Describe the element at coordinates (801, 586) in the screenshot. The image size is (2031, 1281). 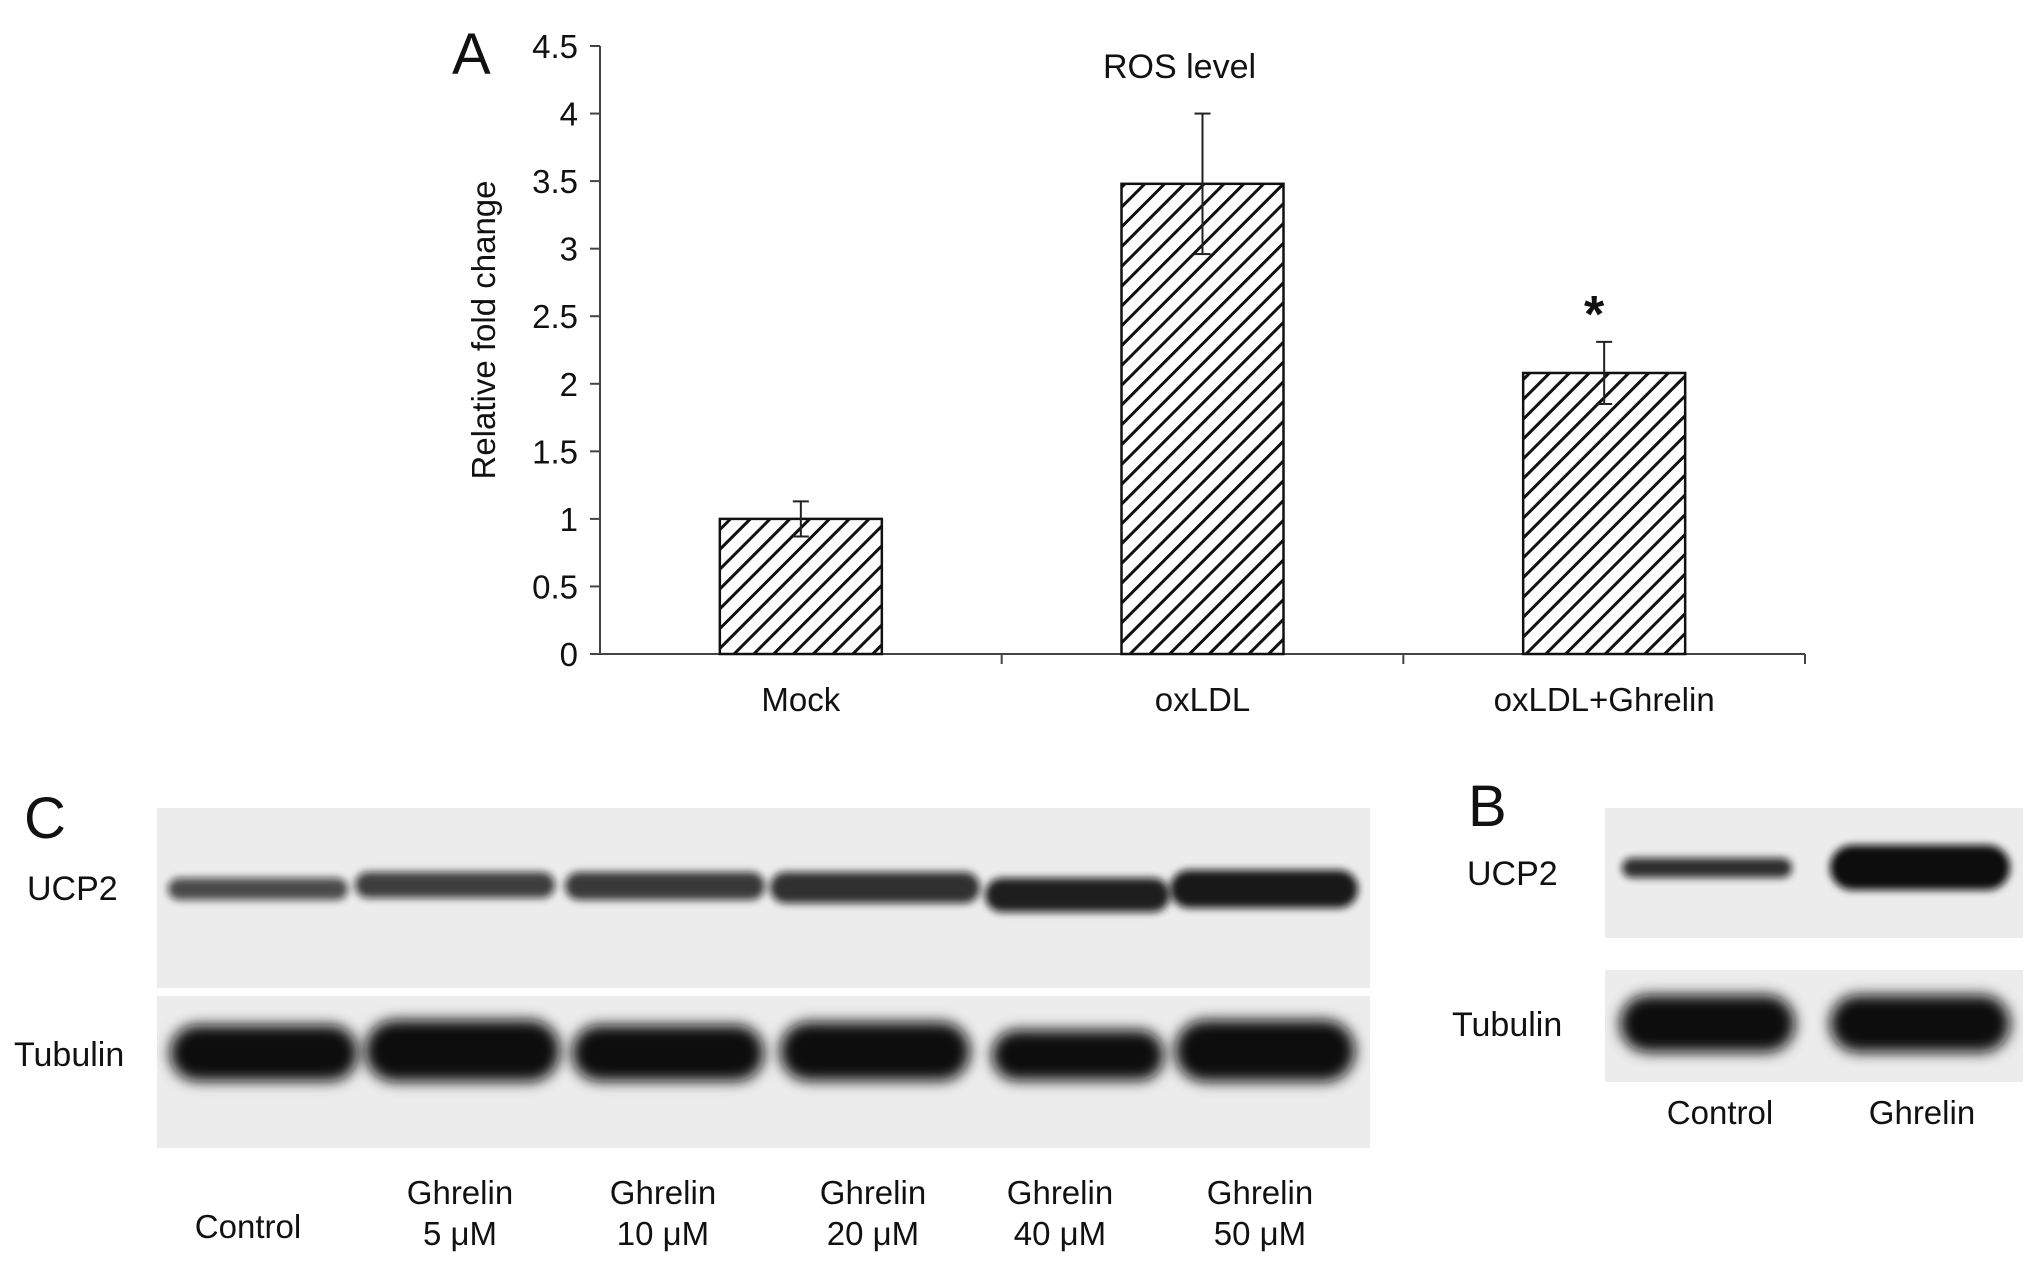
I see `bar-mock` at that location.